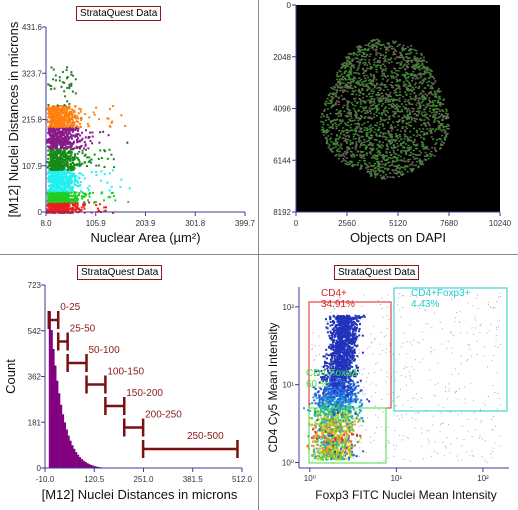 The width and height of the screenshot is (518, 510). Describe the element at coordinates (70, 454) in the screenshot. I see `histogram-bar` at that location.